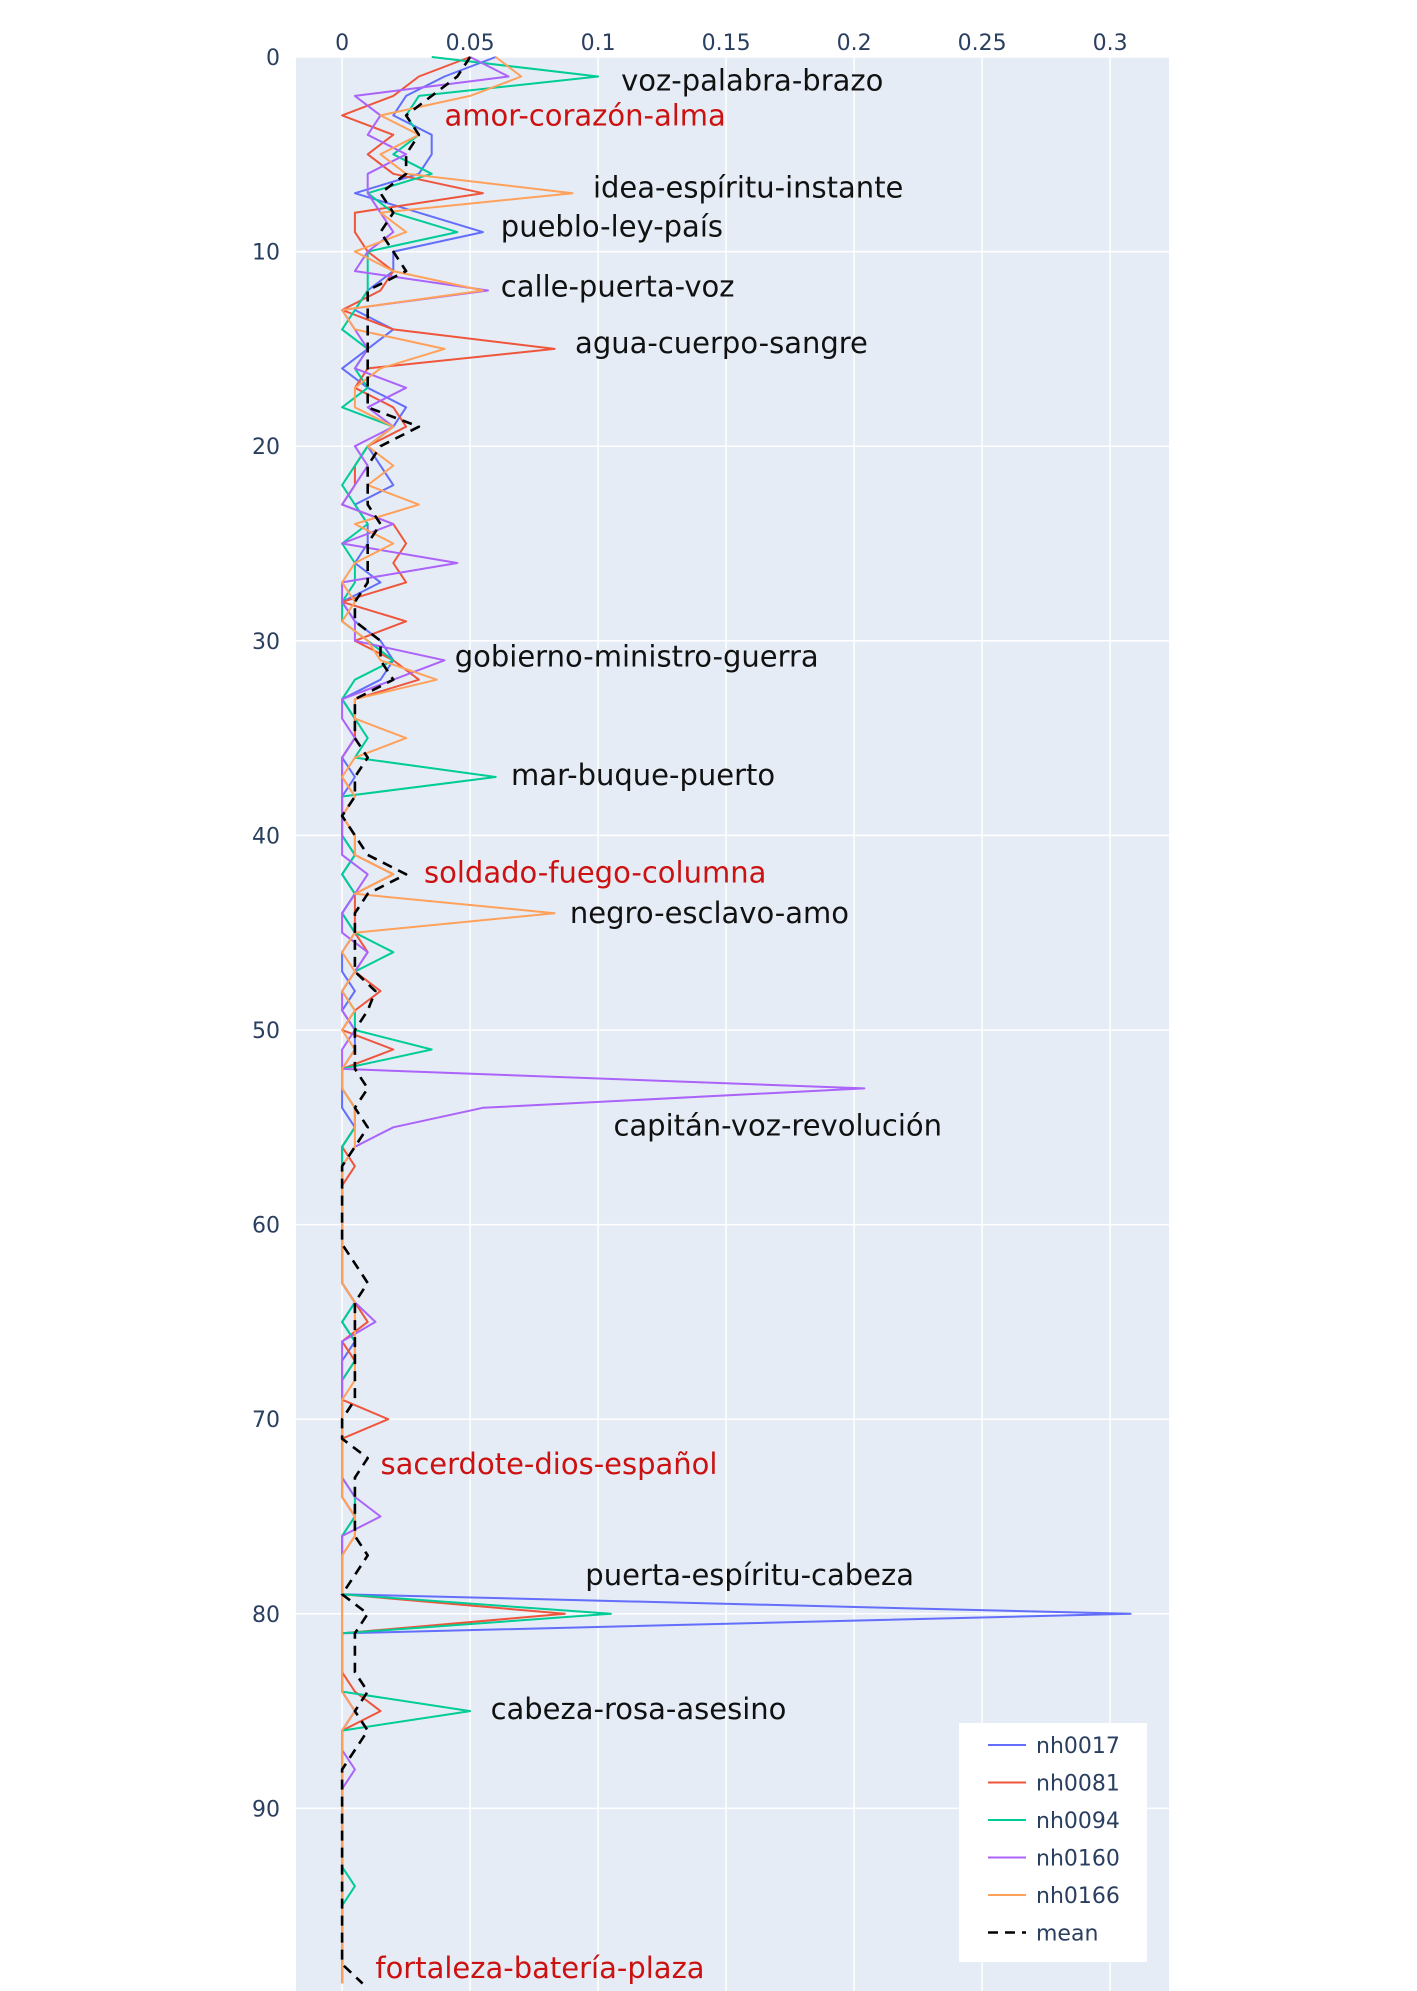 This screenshot has height=1991, width=1417. What do you see at coordinates (748, 187) in the screenshot?
I see `topic-annotation: idea-espíritu-instante` at bounding box center [748, 187].